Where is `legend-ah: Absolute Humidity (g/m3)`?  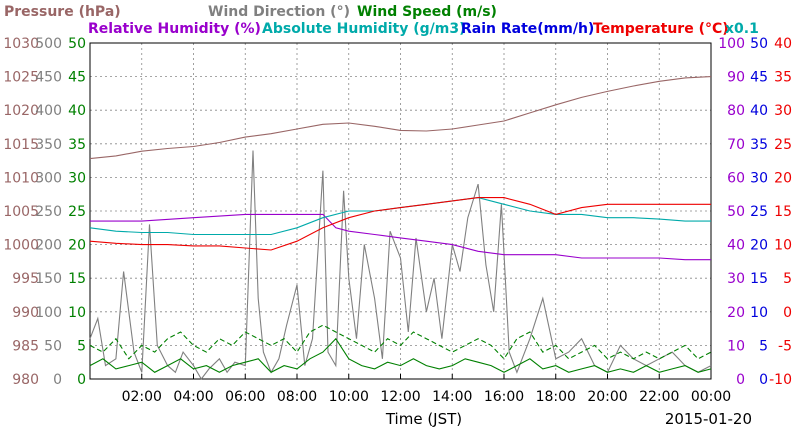 legend-ah: Absolute Humidity (g/m3) is located at coordinates (363, 29).